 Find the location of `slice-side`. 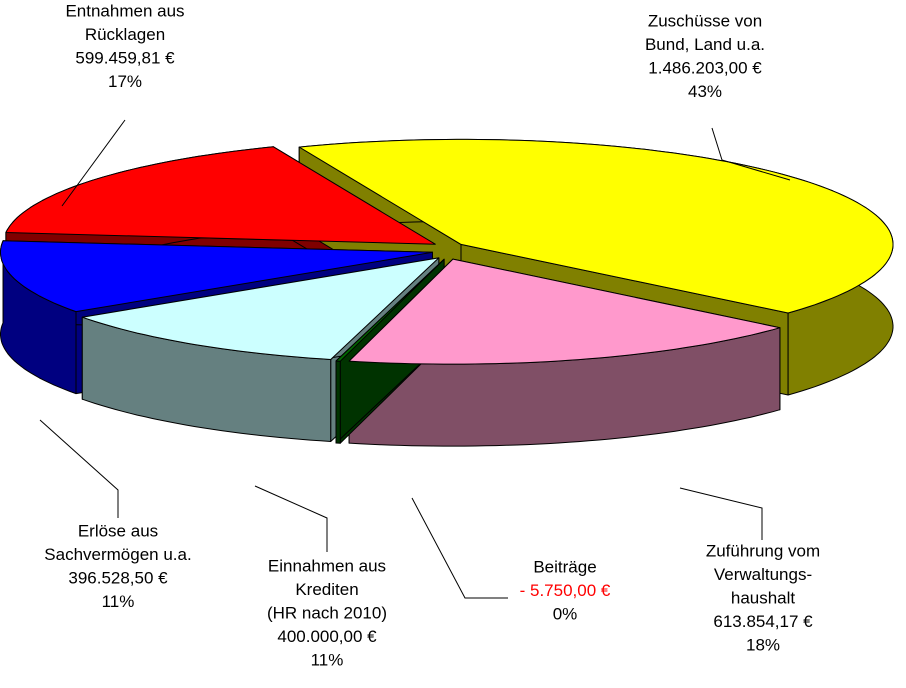

slice-side is located at coordinates (338, 402).